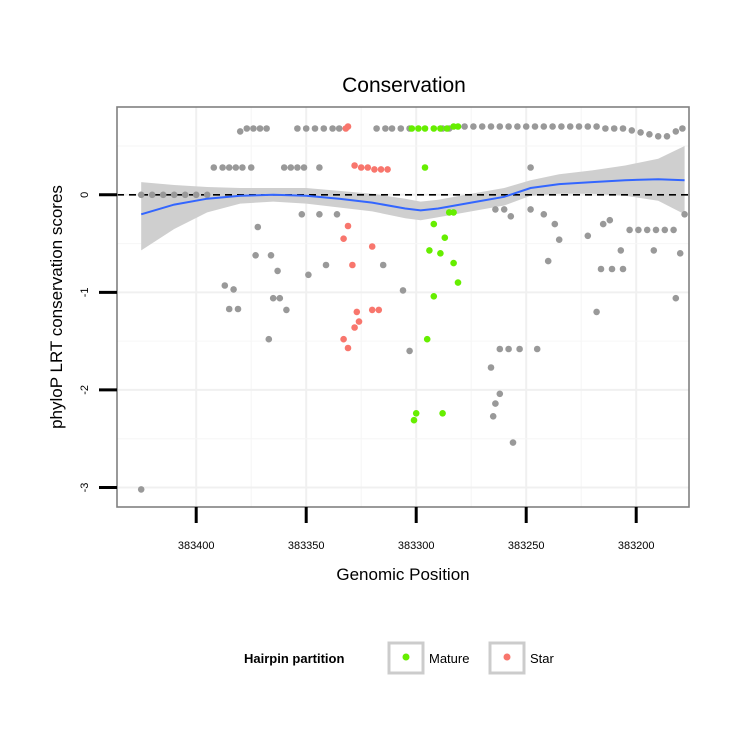 The image size is (750, 750). Describe the element at coordinates (416, 546) in the screenshot. I see `x-tick-label: 383300` at that location.